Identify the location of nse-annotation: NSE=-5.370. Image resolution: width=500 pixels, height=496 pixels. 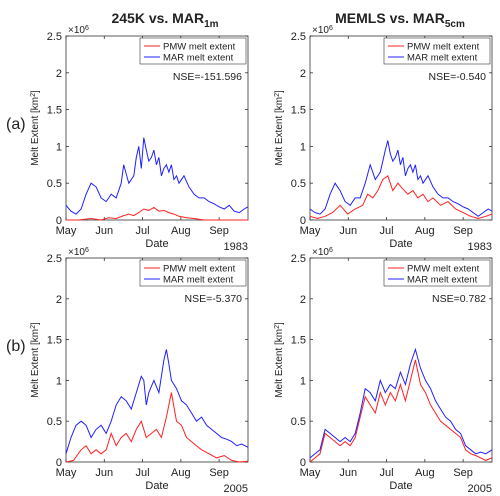
(214, 299).